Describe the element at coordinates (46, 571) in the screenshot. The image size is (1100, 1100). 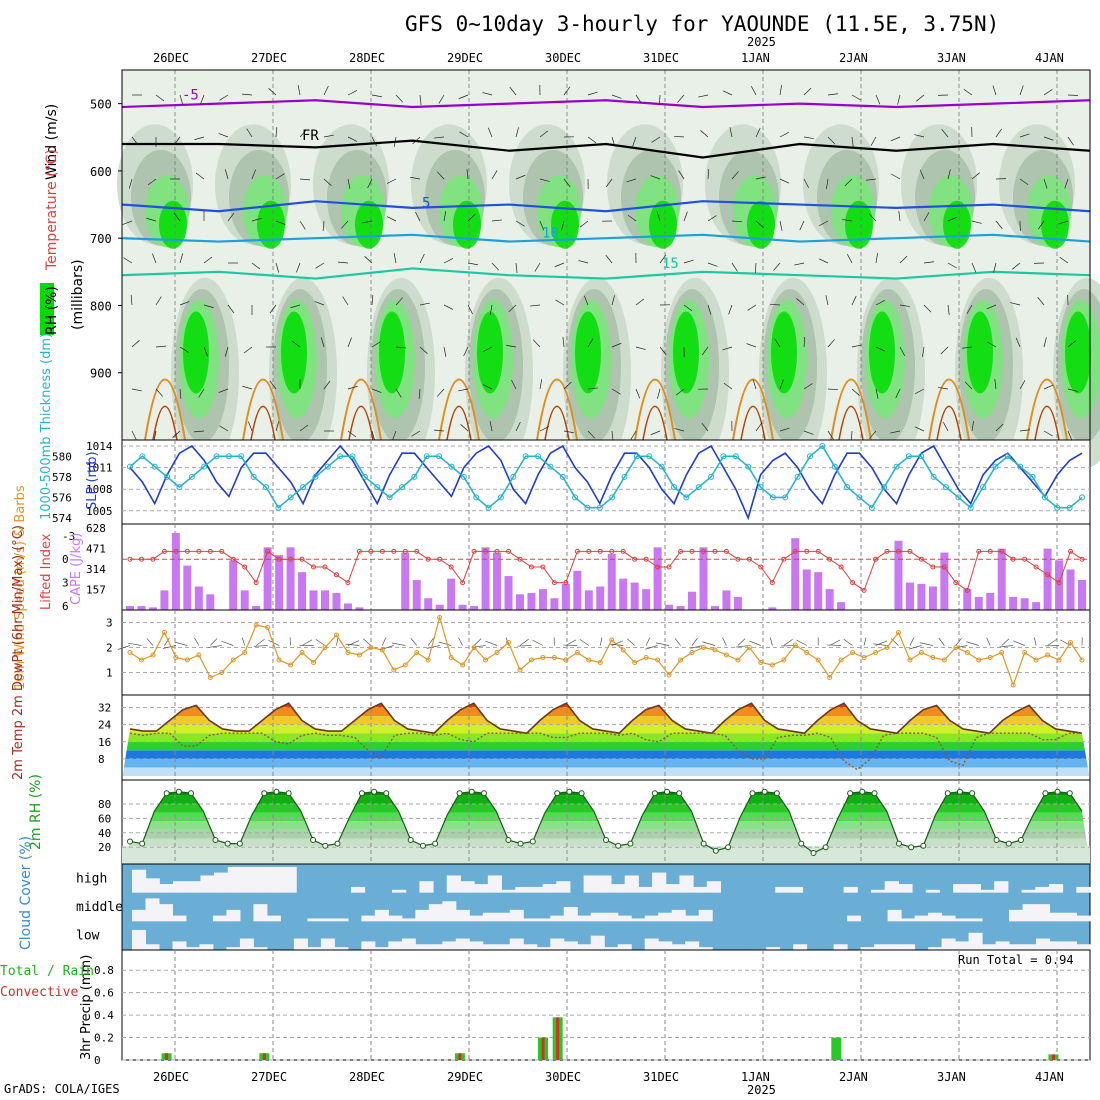
I see `li-axis-label: Lifted Index` at that location.